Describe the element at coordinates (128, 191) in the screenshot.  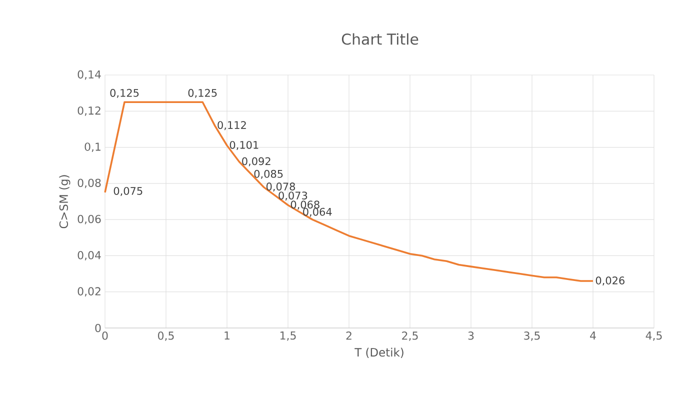
I see `data-label: 0,075` at that location.